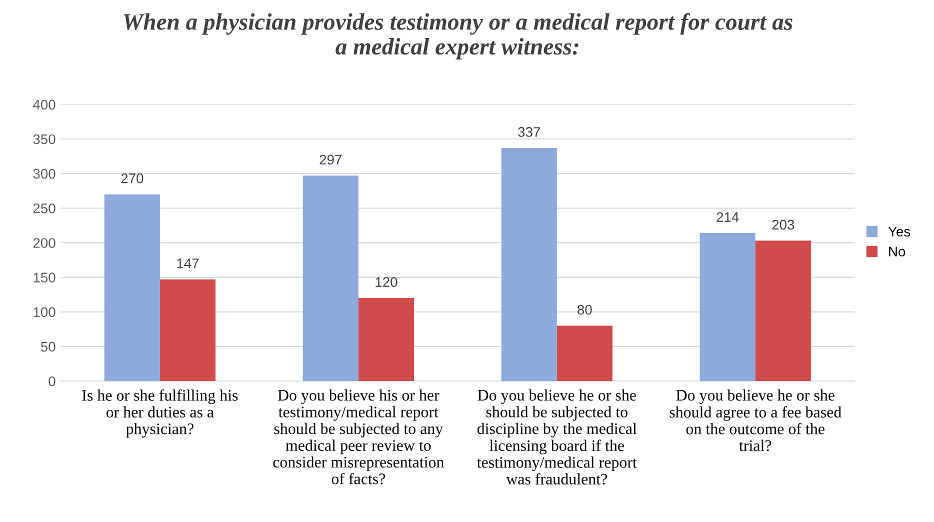 This screenshot has width=934, height=522. I want to click on data-label: 203, so click(783, 225).